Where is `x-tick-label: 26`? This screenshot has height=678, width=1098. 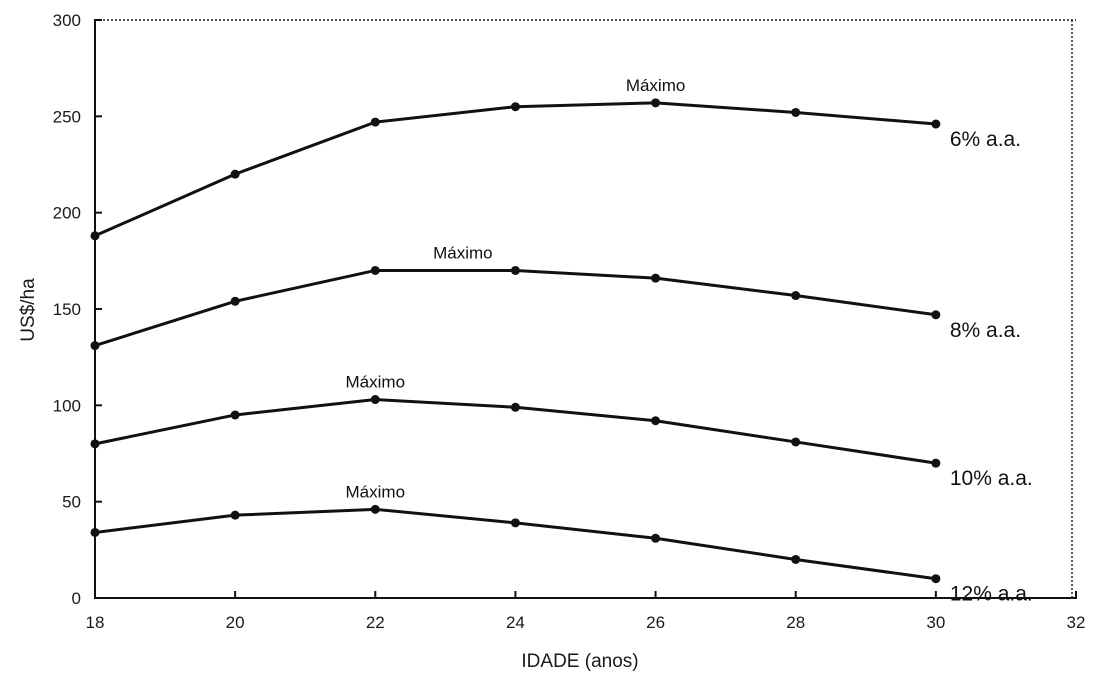
x-tick-label: 26 is located at coordinates (655, 622).